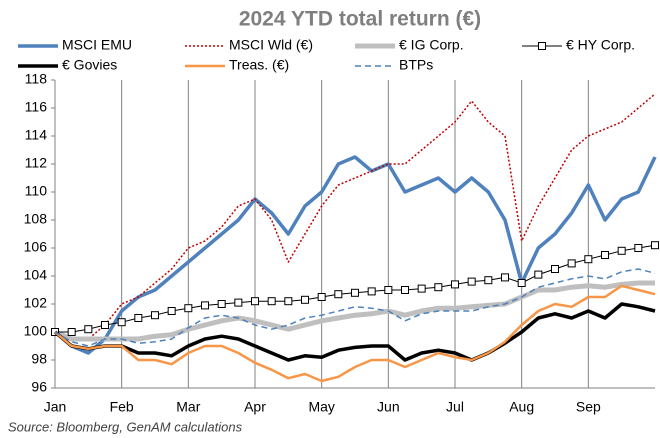 Image resolution: width=660 pixels, height=438 pixels. What do you see at coordinates (36, 135) in the screenshot?
I see `y-tick-label: 114` at bounding box center [36, 135].